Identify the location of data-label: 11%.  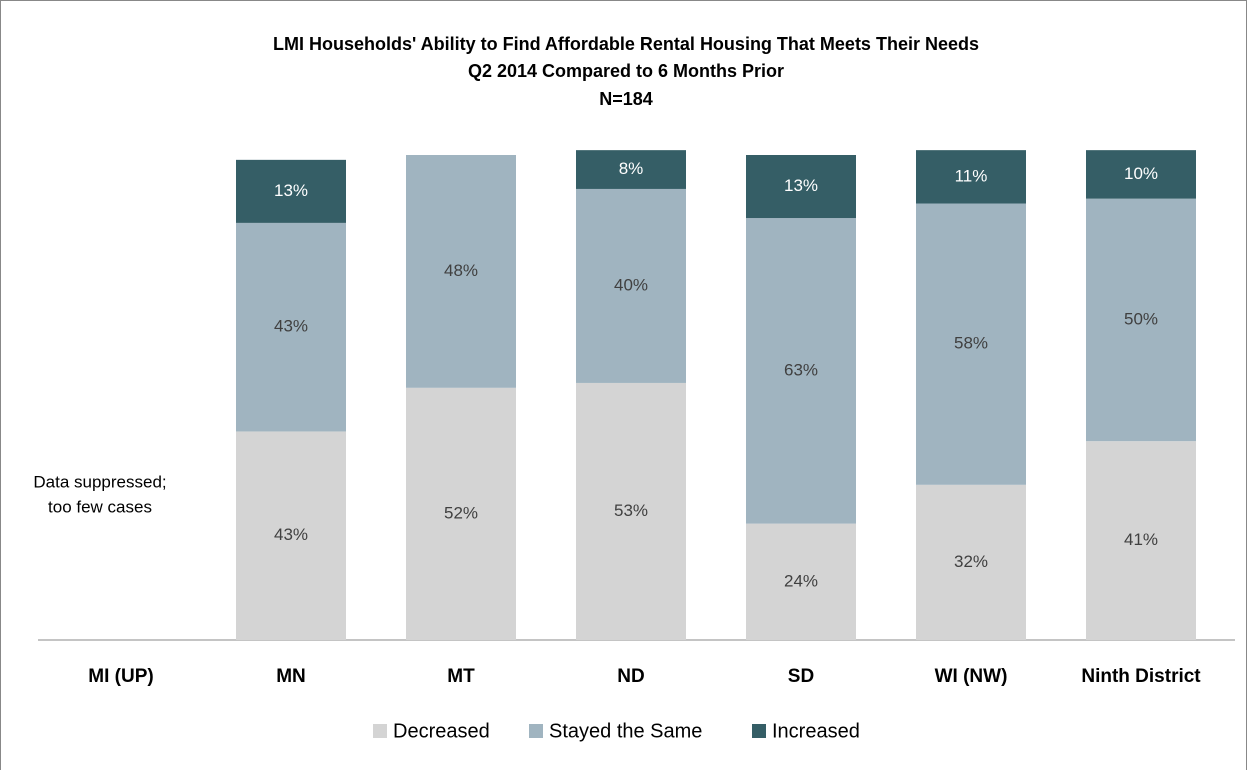
(971, 175).